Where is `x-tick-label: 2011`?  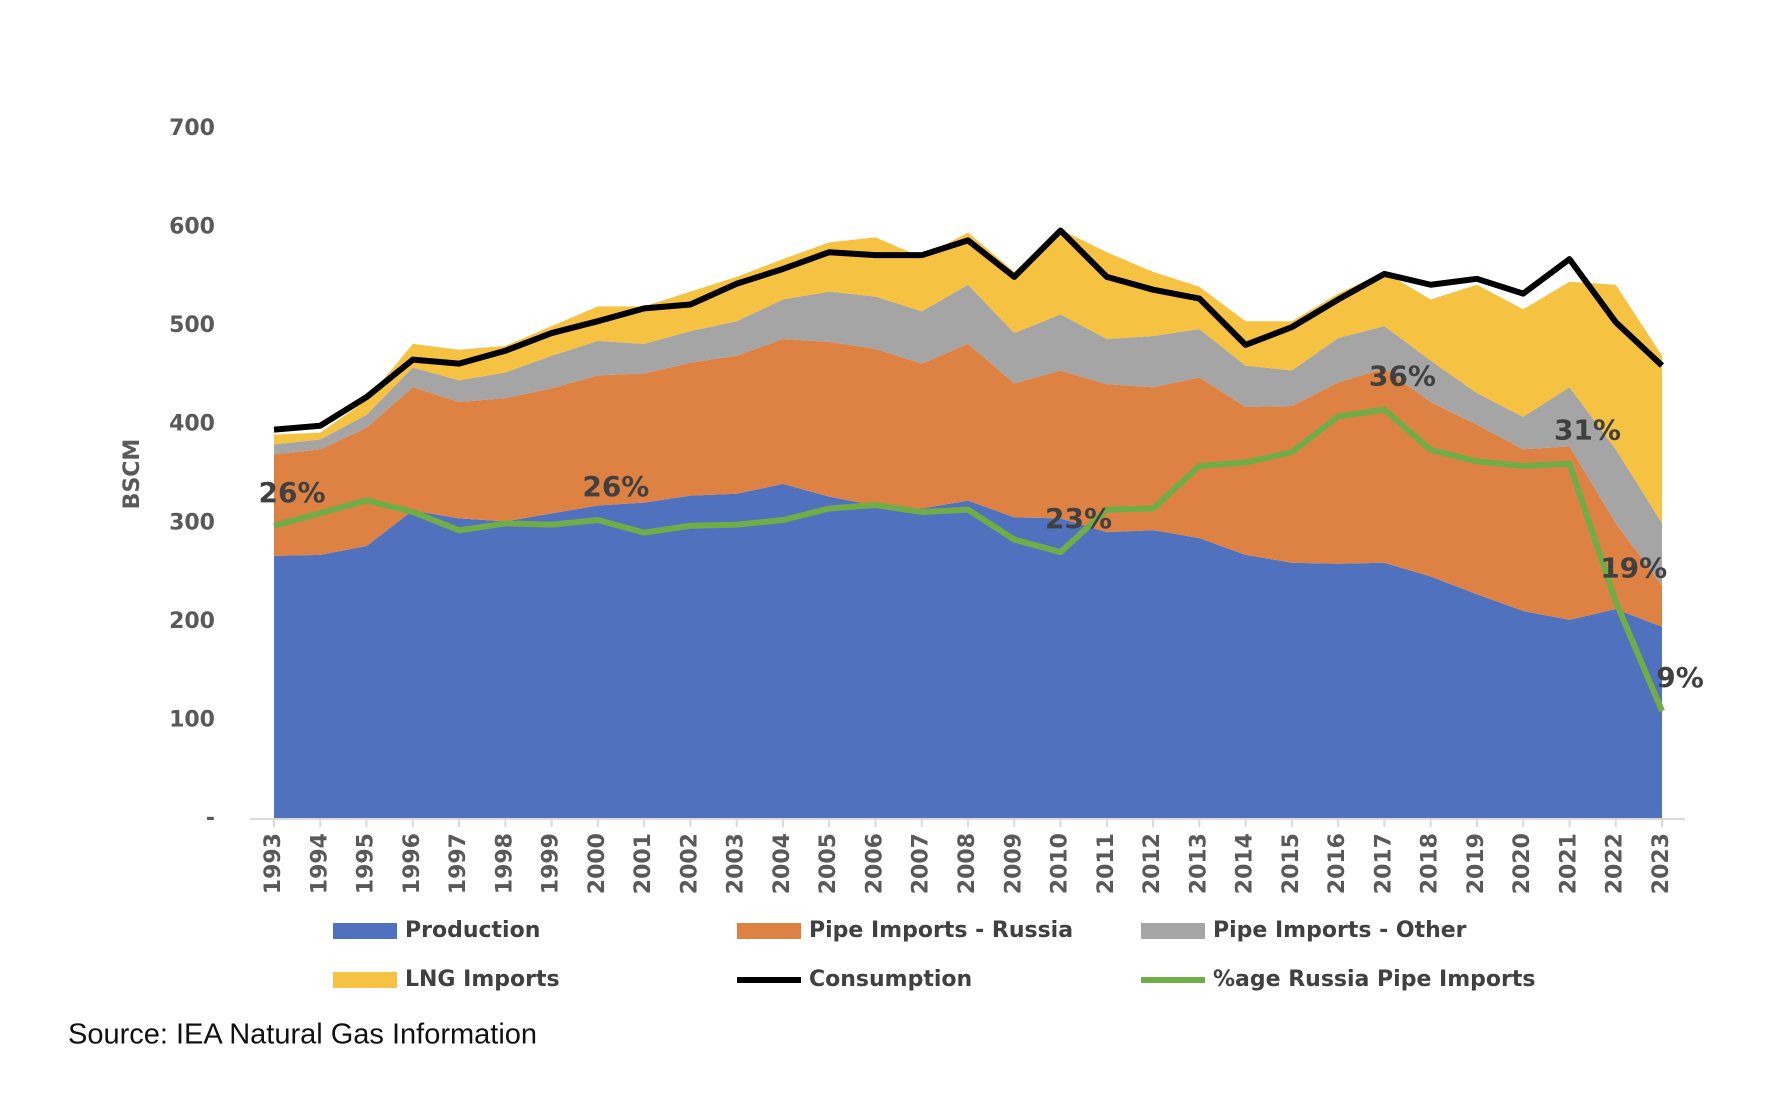 x-tick-label: 2011 is located at coordinates (1106, 863).